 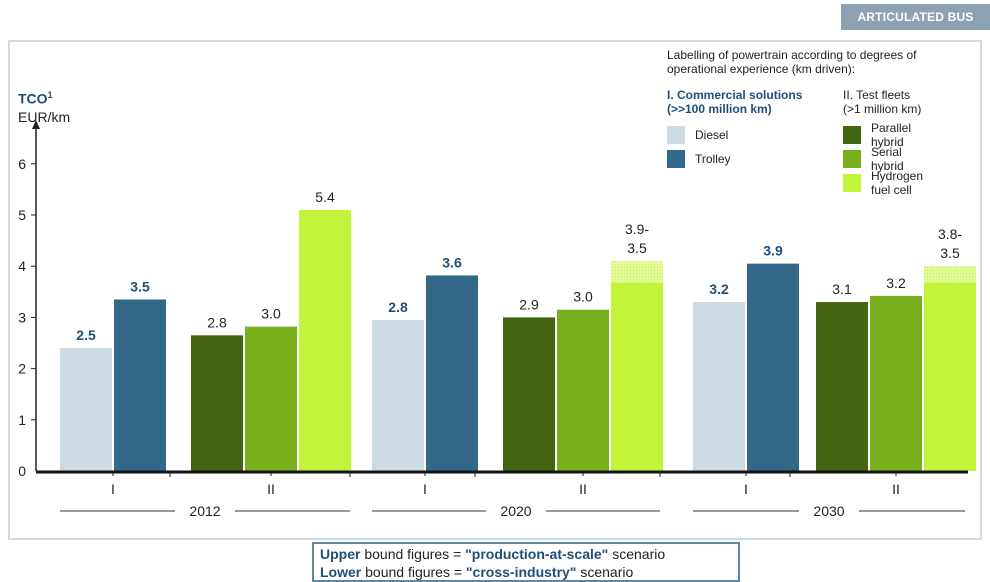 What do you see at coordinates (413, 572) in the screenshot?
I see `note-lower-mid: bound figures =` at bounding box center [413, 572].